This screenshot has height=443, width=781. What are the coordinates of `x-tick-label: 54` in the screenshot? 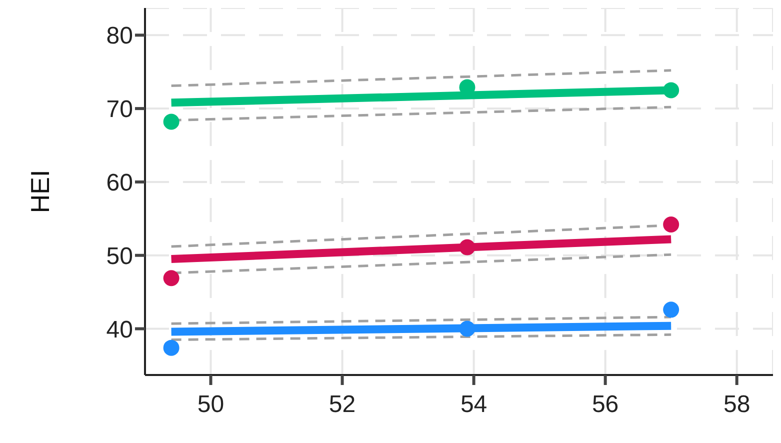 It's located at (474, 404).